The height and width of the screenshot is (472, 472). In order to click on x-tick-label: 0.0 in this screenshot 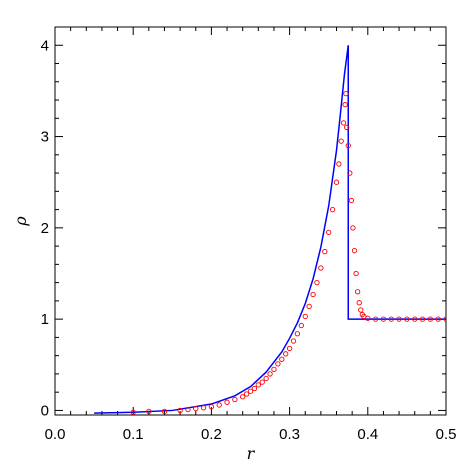, I will do `click(55, 434)`.